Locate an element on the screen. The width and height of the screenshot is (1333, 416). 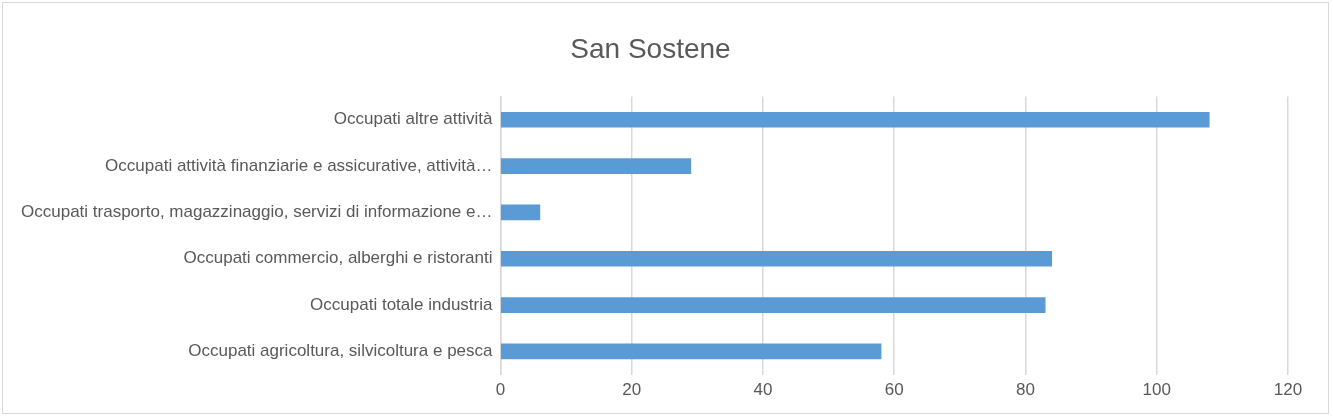
x-tick-label: 0 is located at coordinates (500, 390).